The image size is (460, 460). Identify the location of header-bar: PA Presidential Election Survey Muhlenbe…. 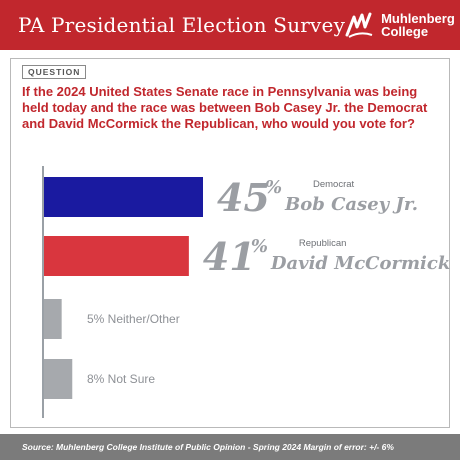
(230, 25).